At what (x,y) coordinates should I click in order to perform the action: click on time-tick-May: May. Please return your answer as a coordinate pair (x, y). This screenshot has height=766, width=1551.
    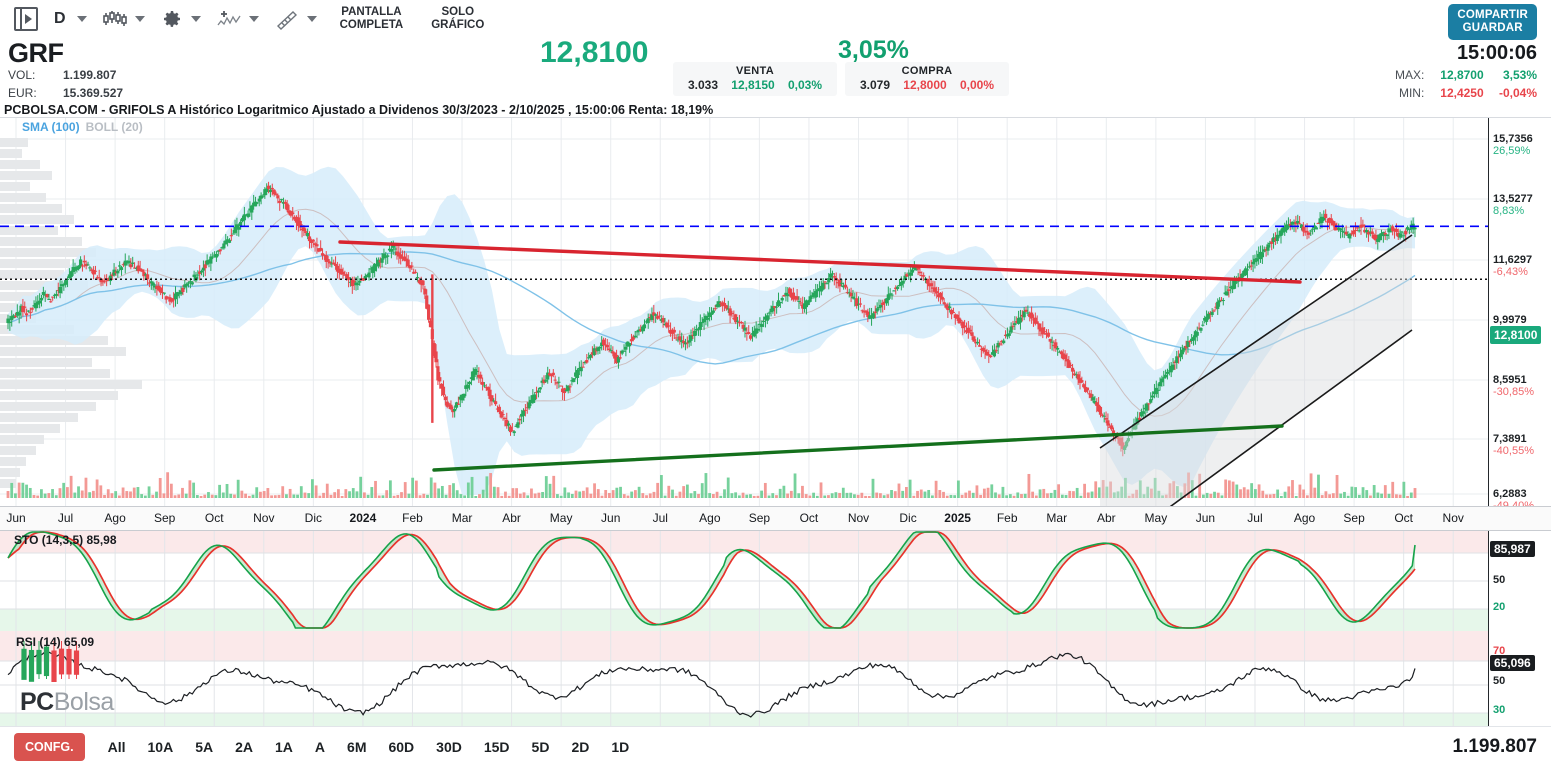
    Looking at the image, I should click on (561, 518).